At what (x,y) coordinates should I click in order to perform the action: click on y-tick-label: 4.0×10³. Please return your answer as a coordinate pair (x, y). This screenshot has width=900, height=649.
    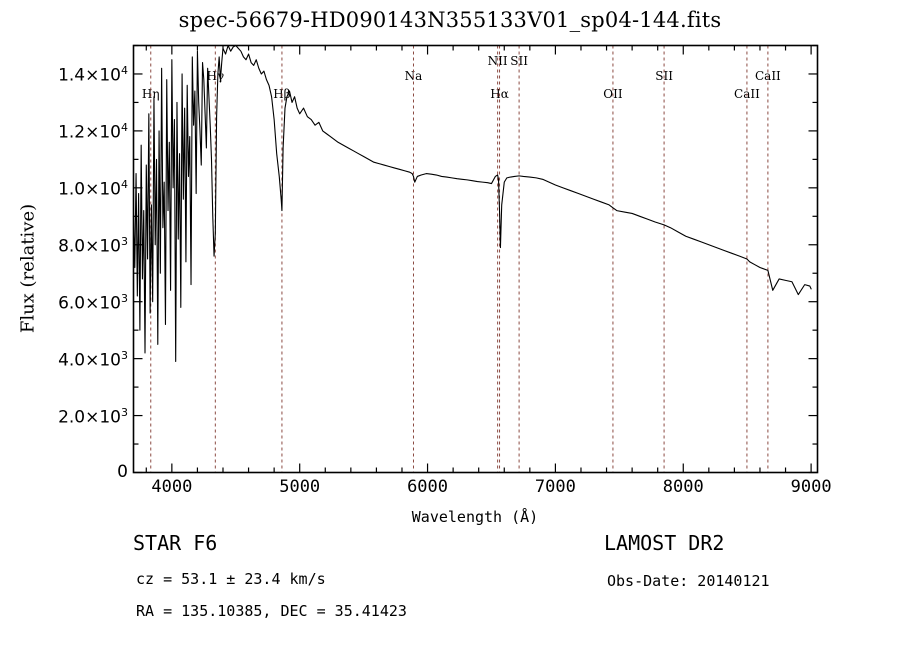
    Looking at the image, I should click on (93, 359).